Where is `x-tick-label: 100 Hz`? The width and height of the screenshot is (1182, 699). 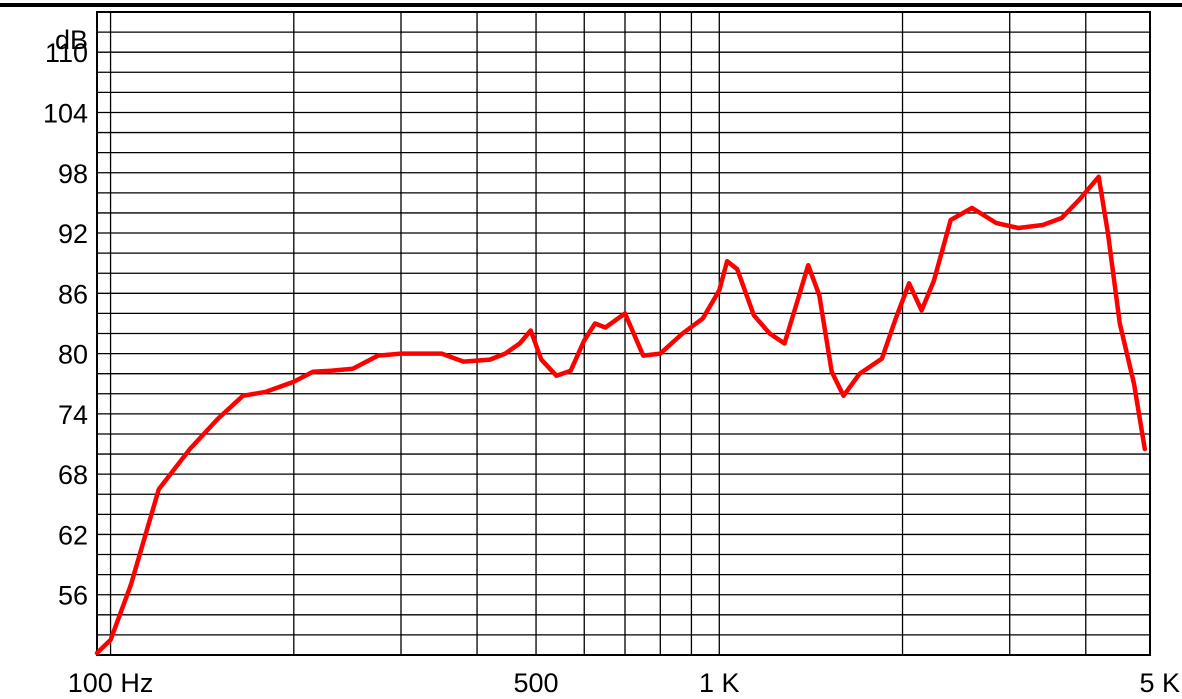 x-tick-label: 100 Hz is located at coordinates (111, 683).